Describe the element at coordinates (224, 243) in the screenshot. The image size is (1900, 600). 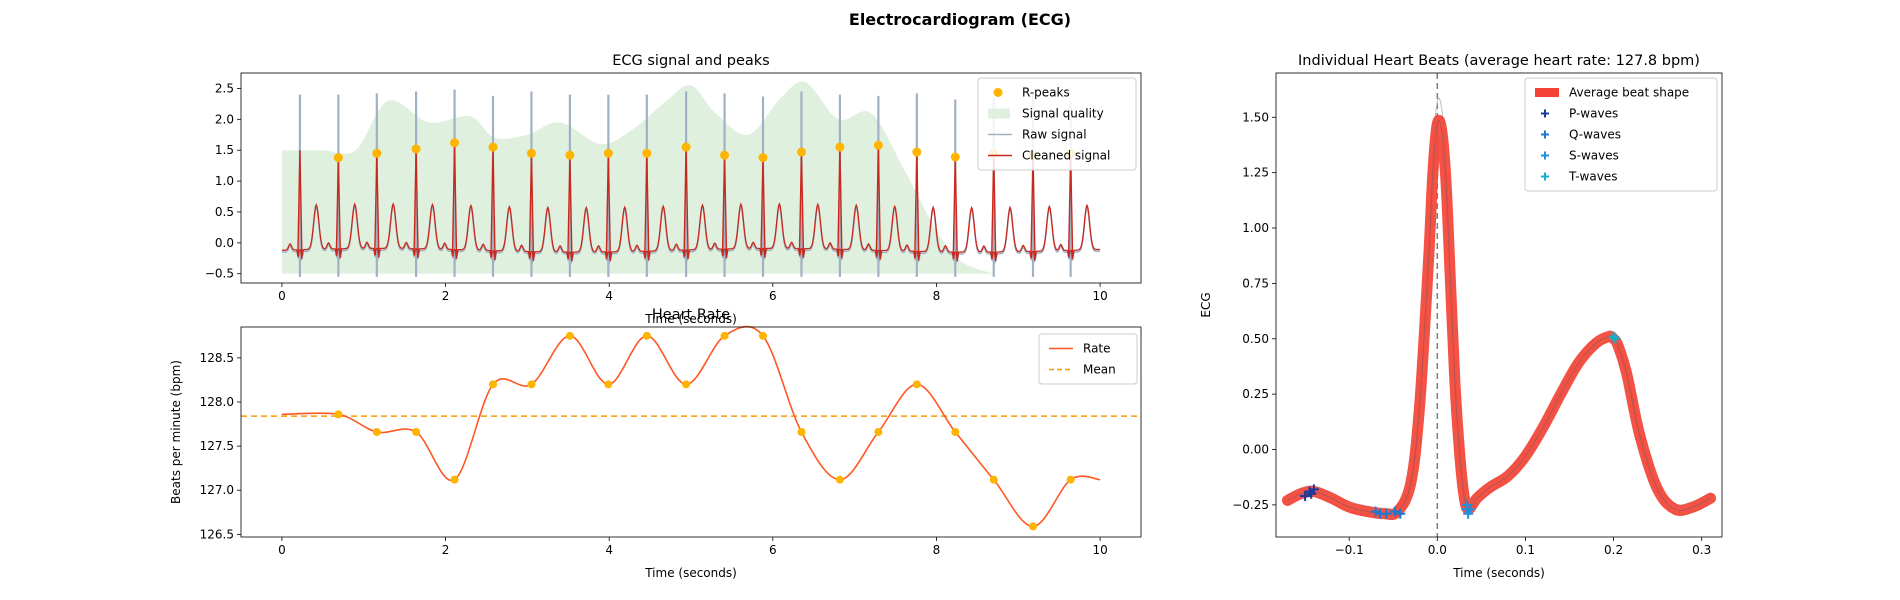
I see `y-tick-label: 0.0` at that location.